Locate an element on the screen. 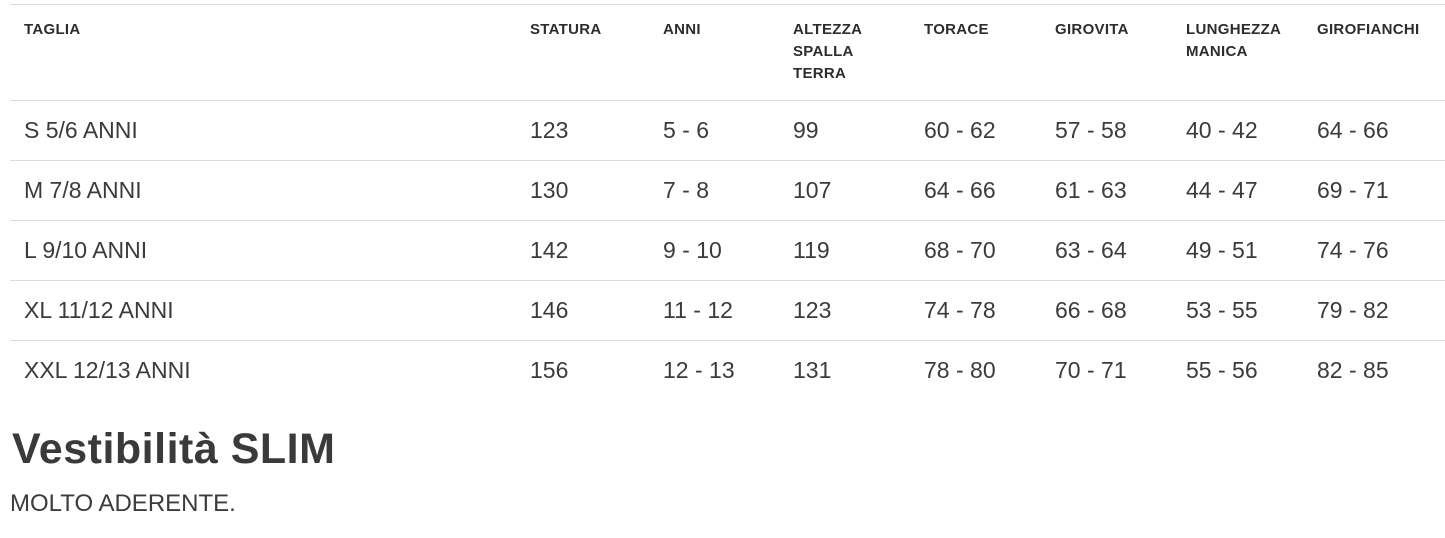 The height and width of the screenshot is (538, 1445). column-header-statura: STATURA is located at coordinates (596, 52).